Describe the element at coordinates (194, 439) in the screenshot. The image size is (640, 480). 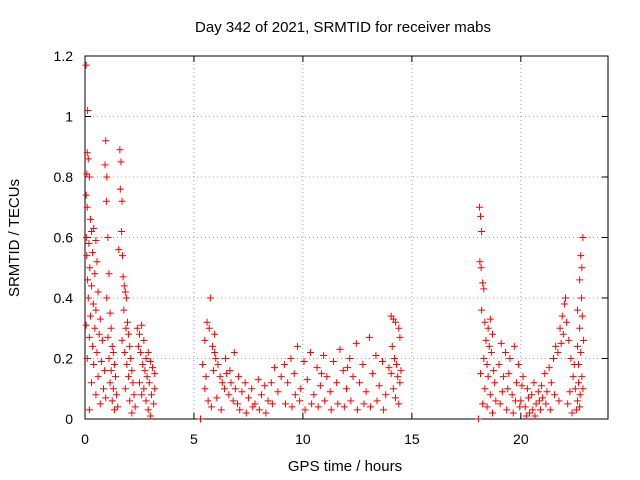
I see `x-tick-label: 5` at that location.